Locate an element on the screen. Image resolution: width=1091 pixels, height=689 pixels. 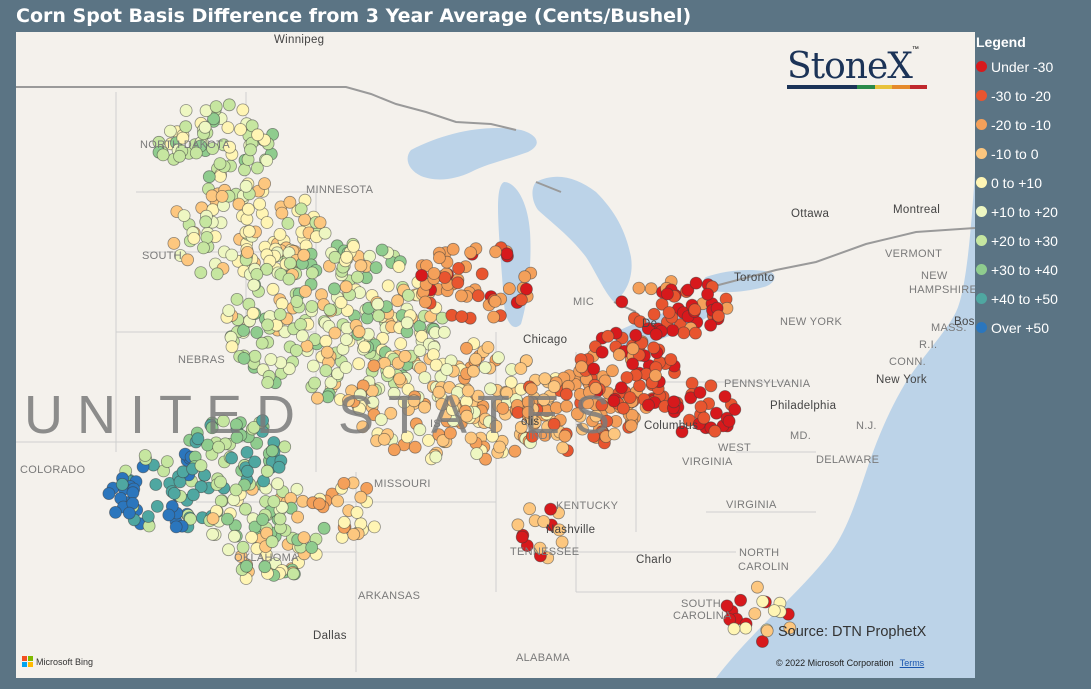
terms-link: Terms is located at coordinates (912, 663).